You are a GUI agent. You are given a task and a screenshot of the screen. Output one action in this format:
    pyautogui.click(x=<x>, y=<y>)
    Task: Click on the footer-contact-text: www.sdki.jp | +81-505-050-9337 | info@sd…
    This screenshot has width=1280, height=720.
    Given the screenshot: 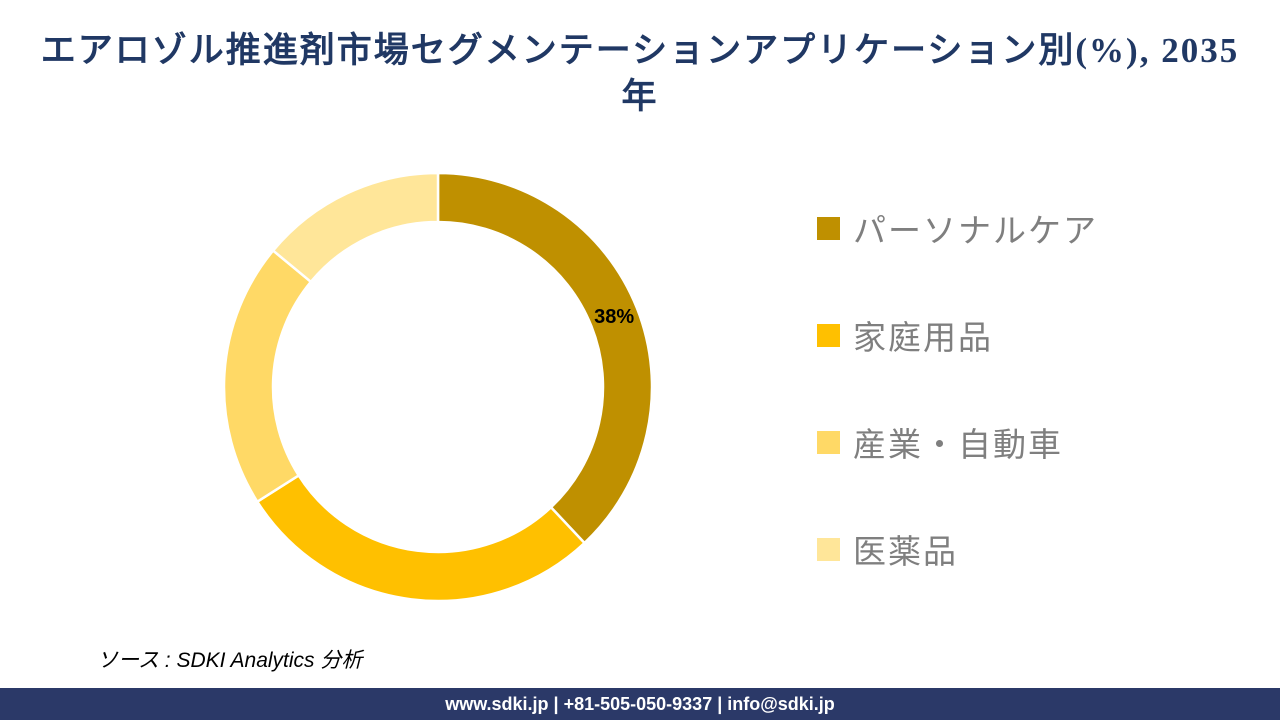 What is the action you would take?
    pyautogui.click(x=640, y=703)
    